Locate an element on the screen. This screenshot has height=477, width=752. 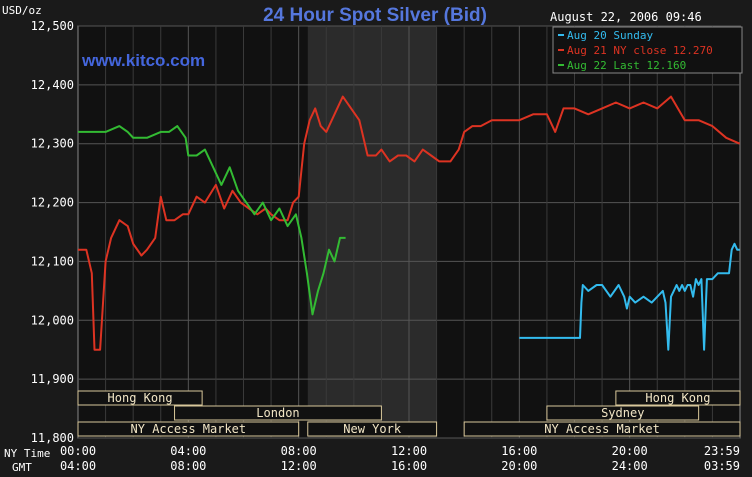
legend-box is located at coordinates (647, 50).